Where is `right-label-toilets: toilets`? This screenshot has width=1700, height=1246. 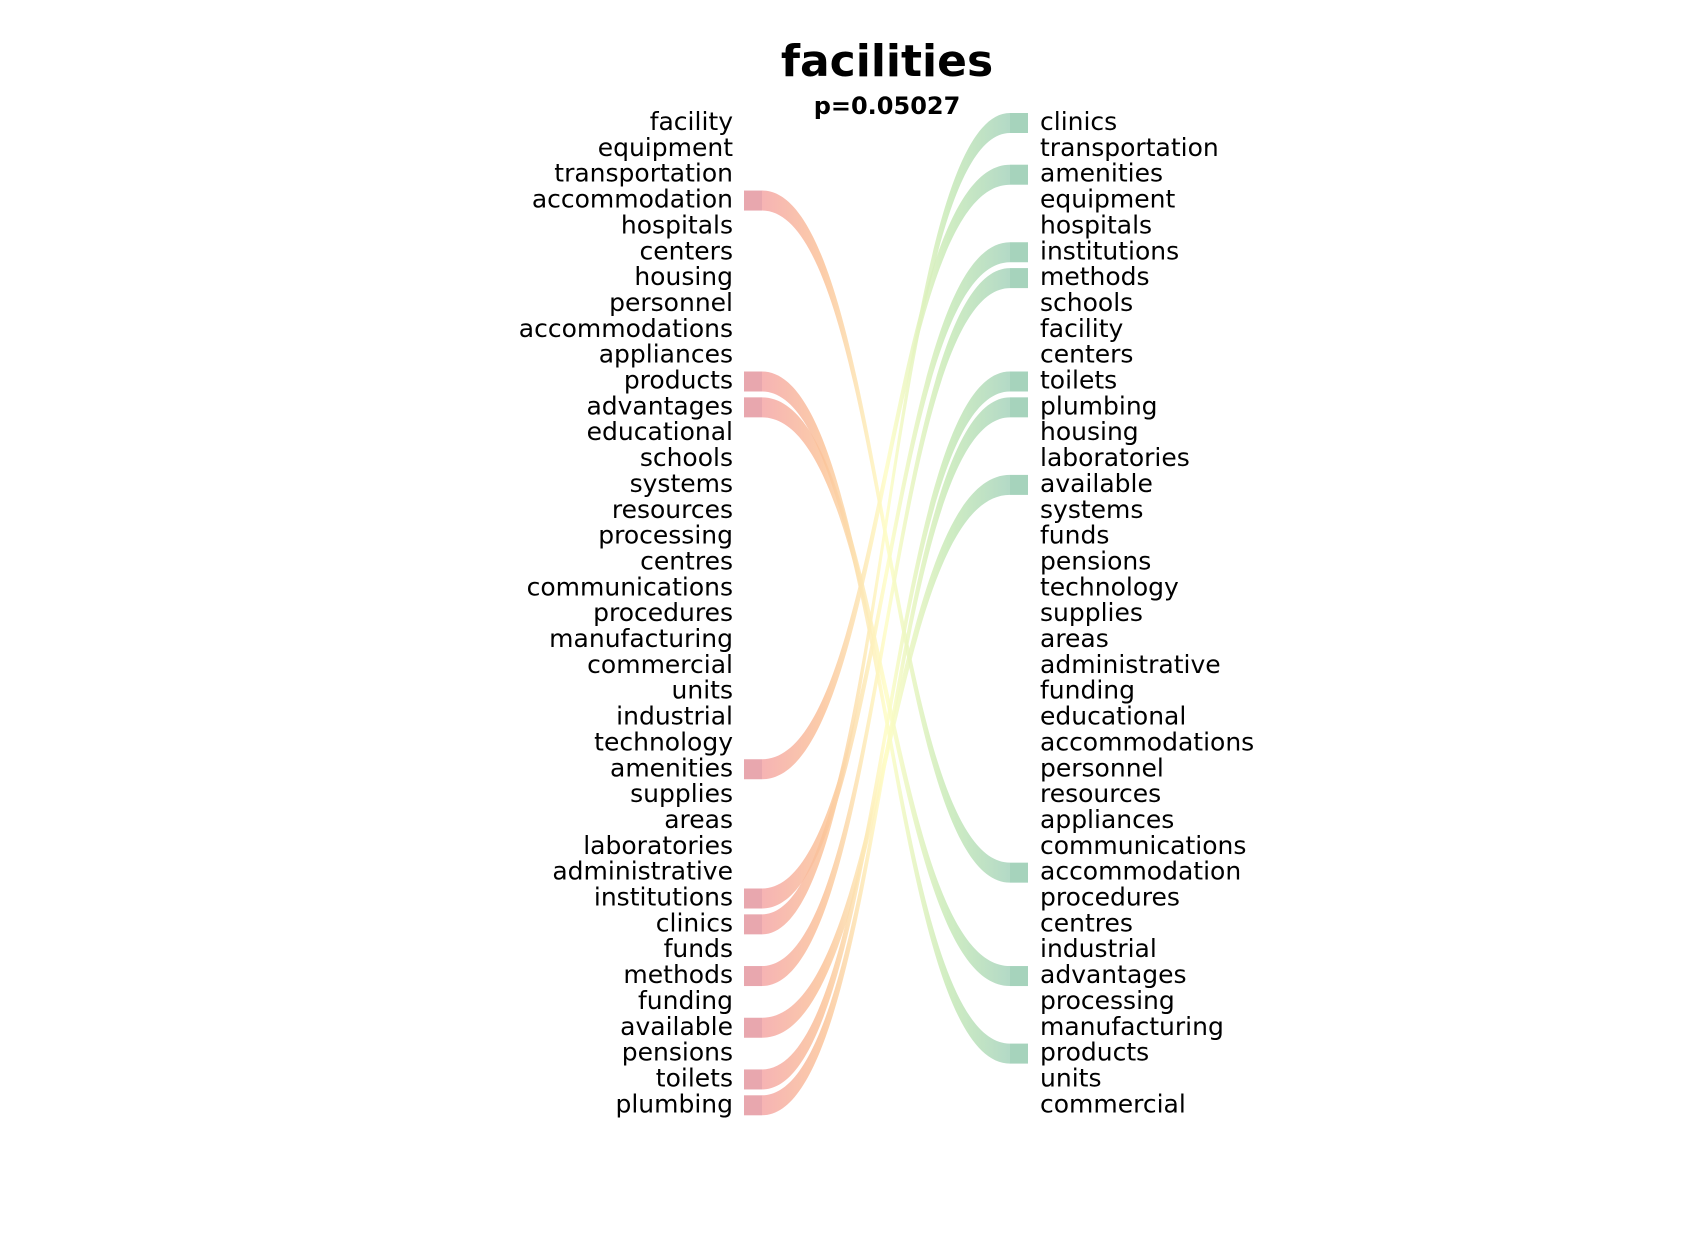
right-label-toilets: toilets is located at coordinates (1078, 380).